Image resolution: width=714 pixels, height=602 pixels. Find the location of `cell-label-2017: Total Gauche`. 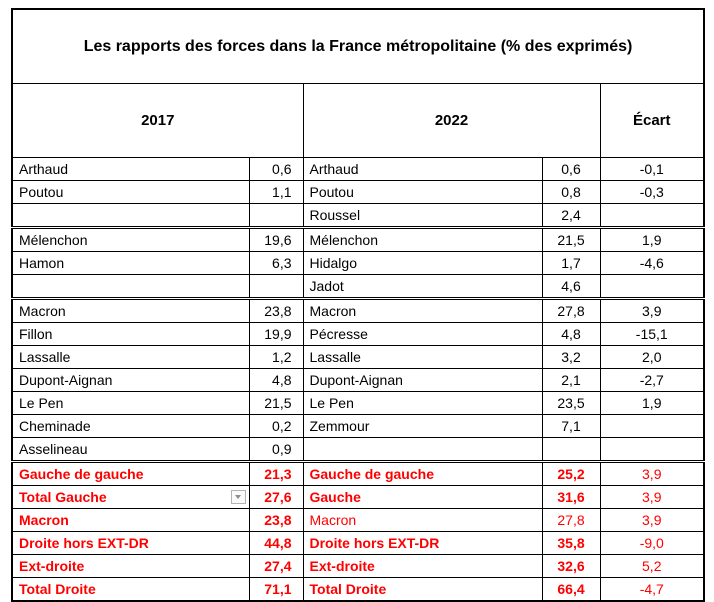

cell-label-2017: Total Gauche is located at coordinates (130, 497).